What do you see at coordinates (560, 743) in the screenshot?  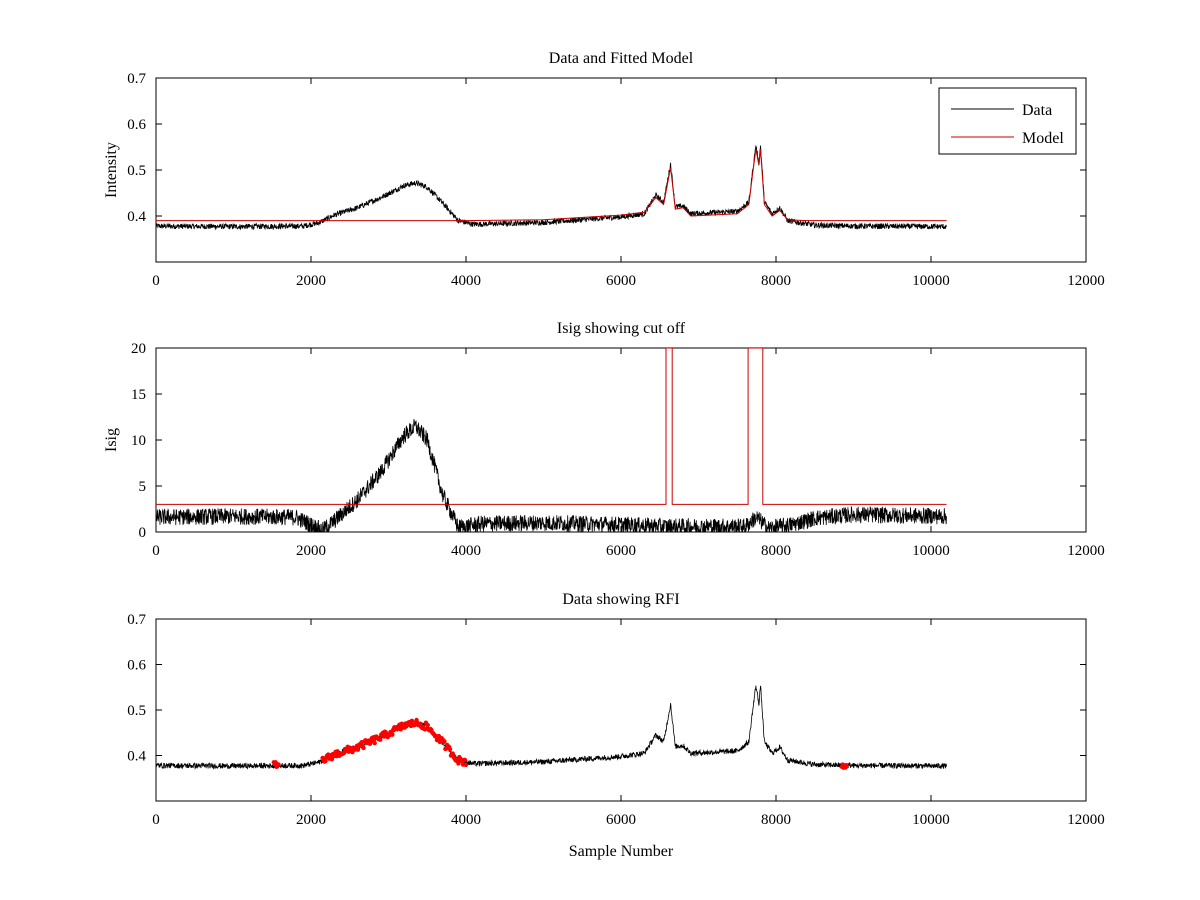 I see `rfi-markers` at bounding box center [560, 743].